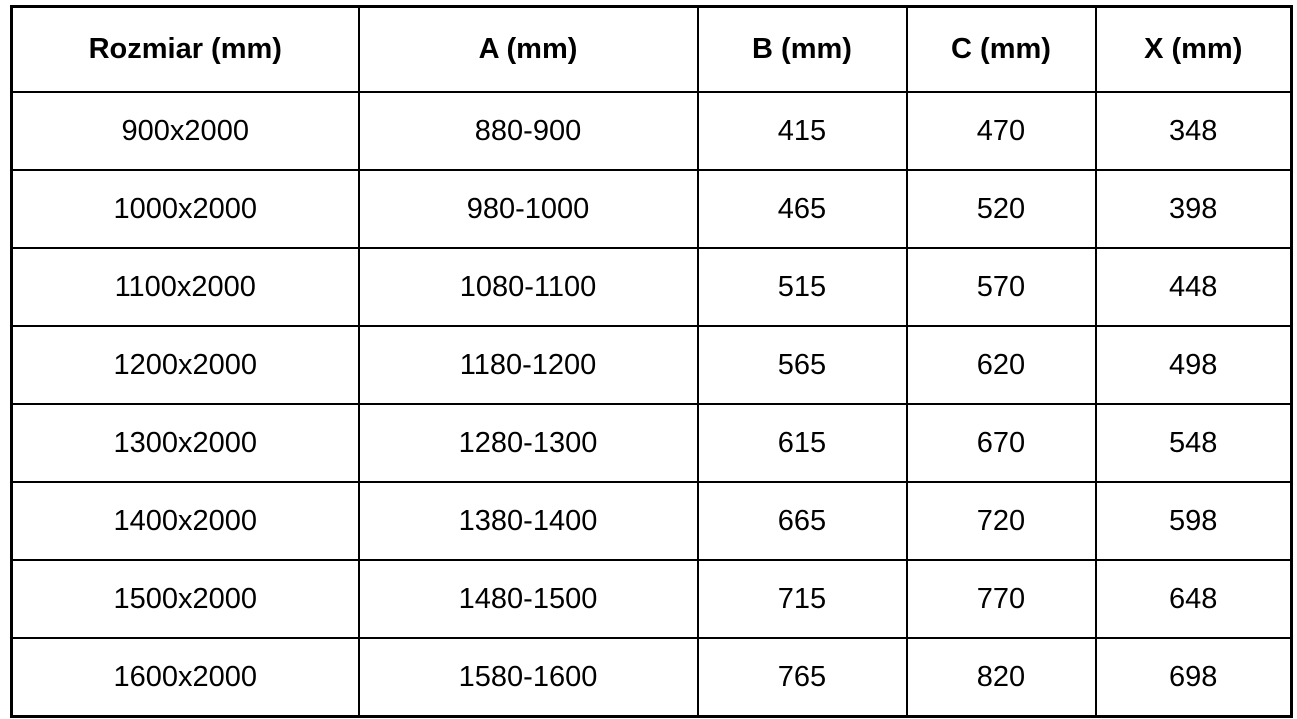 This screenshot has width=1297, height=719. I want to click on header-row: Rozmiar (mm) A (mm) B (mm) C (mm) X (mm), so click(651, 49).